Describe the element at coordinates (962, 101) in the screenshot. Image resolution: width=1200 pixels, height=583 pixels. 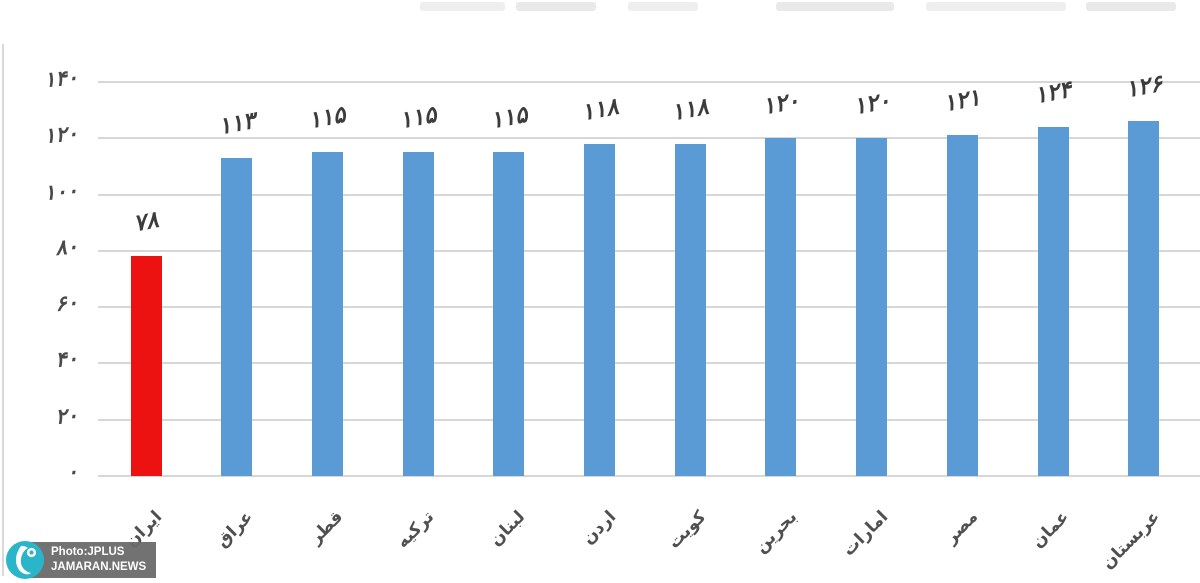
I see `bar-value-label: ۱۲۱` at that location.